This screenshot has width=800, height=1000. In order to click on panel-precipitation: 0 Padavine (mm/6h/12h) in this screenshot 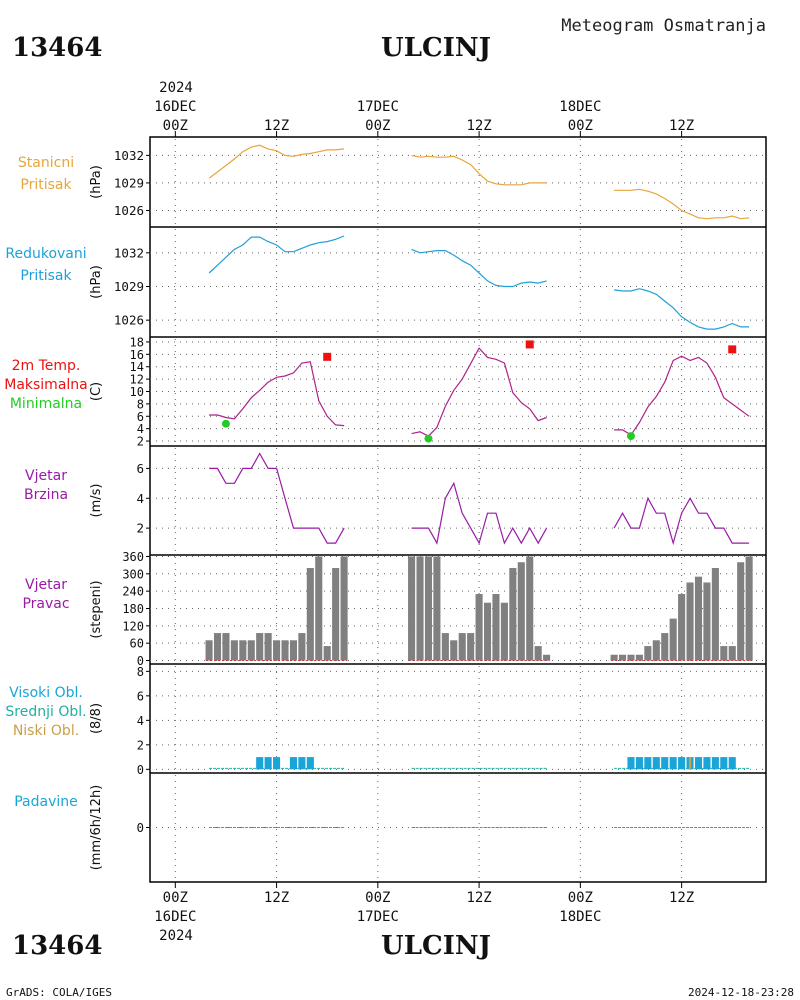, I will do `click(390, 826)`.